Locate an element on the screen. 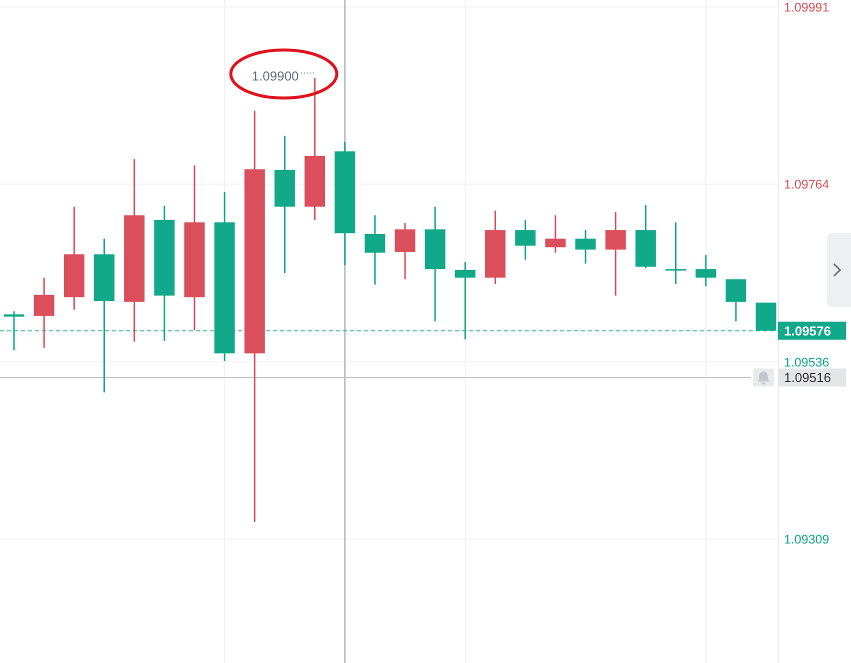  y-tick-label: 1.09764 is located at coordinates (807, 184).